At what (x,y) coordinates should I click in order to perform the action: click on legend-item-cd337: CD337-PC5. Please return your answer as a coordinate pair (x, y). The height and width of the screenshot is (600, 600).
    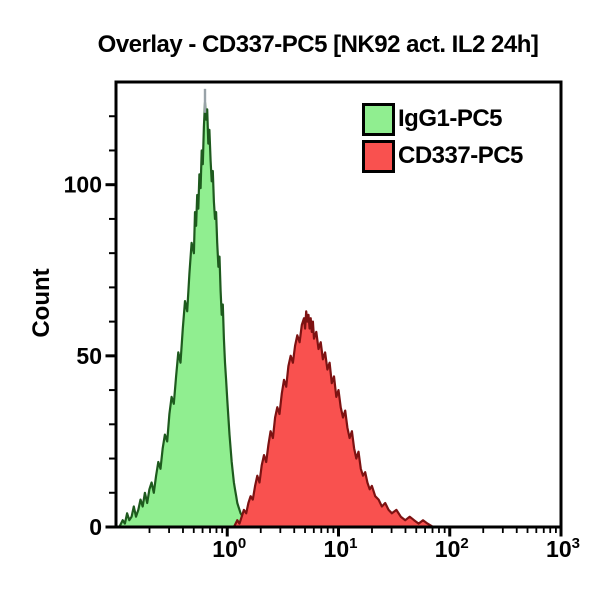
    Looking at the image, I should click on (442, 156).